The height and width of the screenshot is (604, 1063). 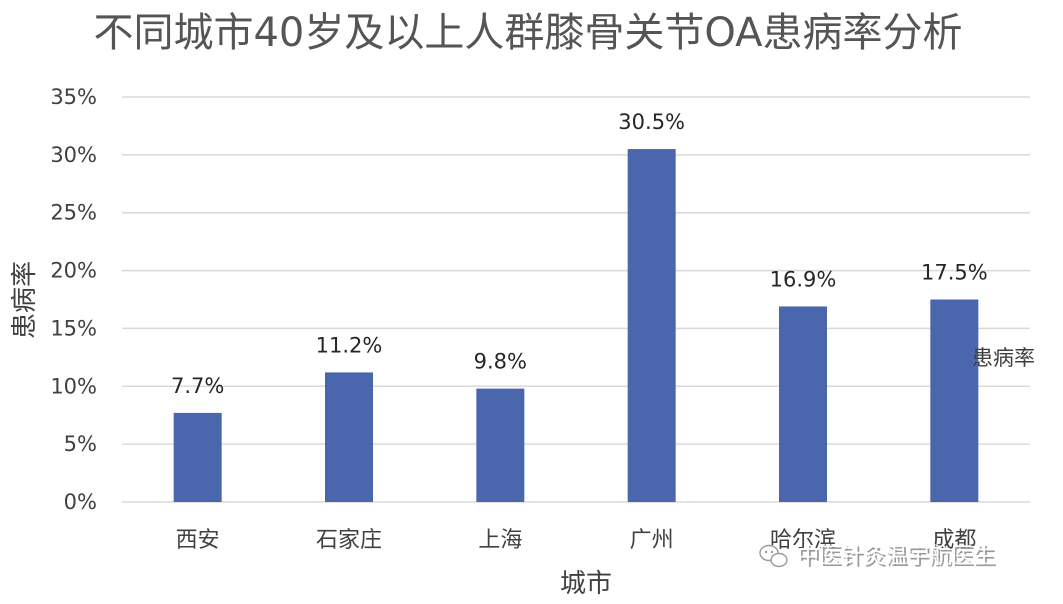 I want to click on y-tick-label: 5%, so click(x=80, y=444).